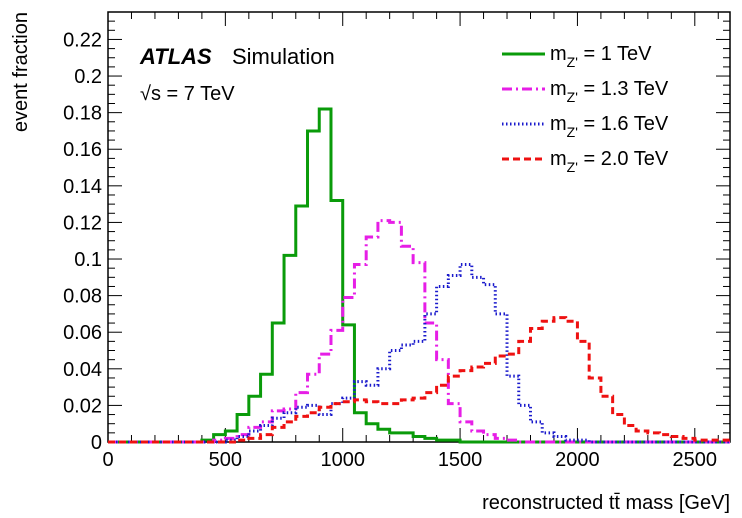  What do you see at coordinates (342, 460) in the screenshot?
I see `x-tick-label: 1000` at bounding box center [342, 460].